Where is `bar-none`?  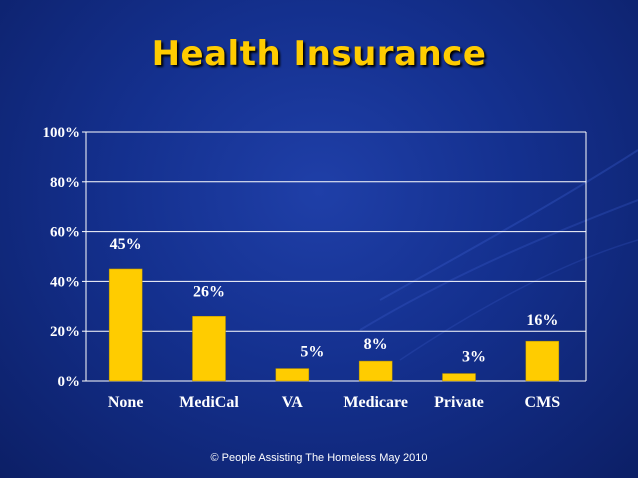
bar-none is located at coordinates (125, 325).